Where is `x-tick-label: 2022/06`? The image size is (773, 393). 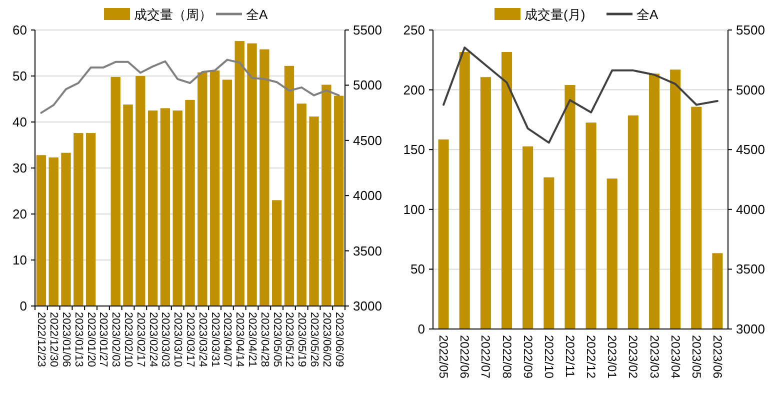 x-tick-label: 2022/06 is located at coordinates (465, 357).